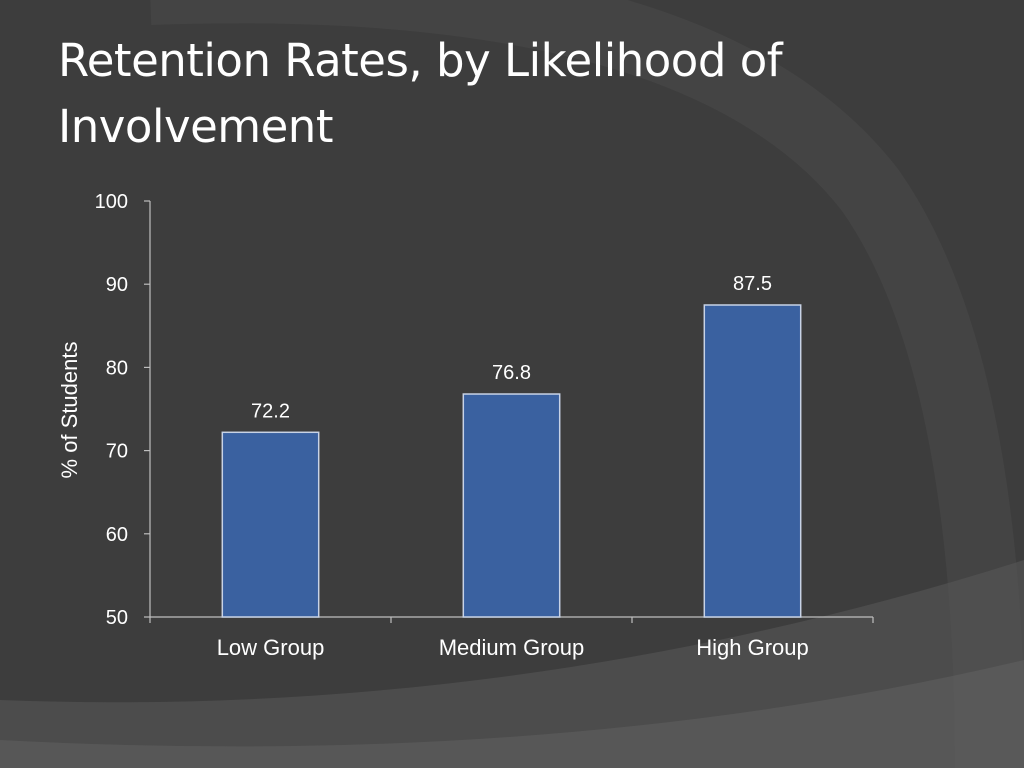 The height and width of the screenshot is (768, 1024). Describe the element at coordinates (117, 452) in the screenshot. I see `y-tick-label: 70` at that location.